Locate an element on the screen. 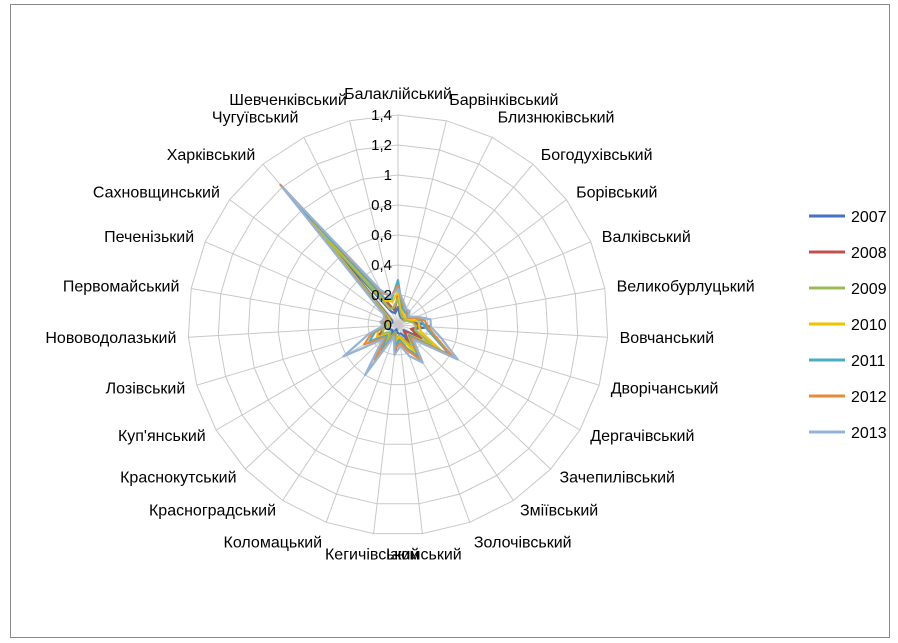 Image resolution: width=898 pixels, height=643 pixels. category-label: Куп'янський is located at coordinates (162, 436).